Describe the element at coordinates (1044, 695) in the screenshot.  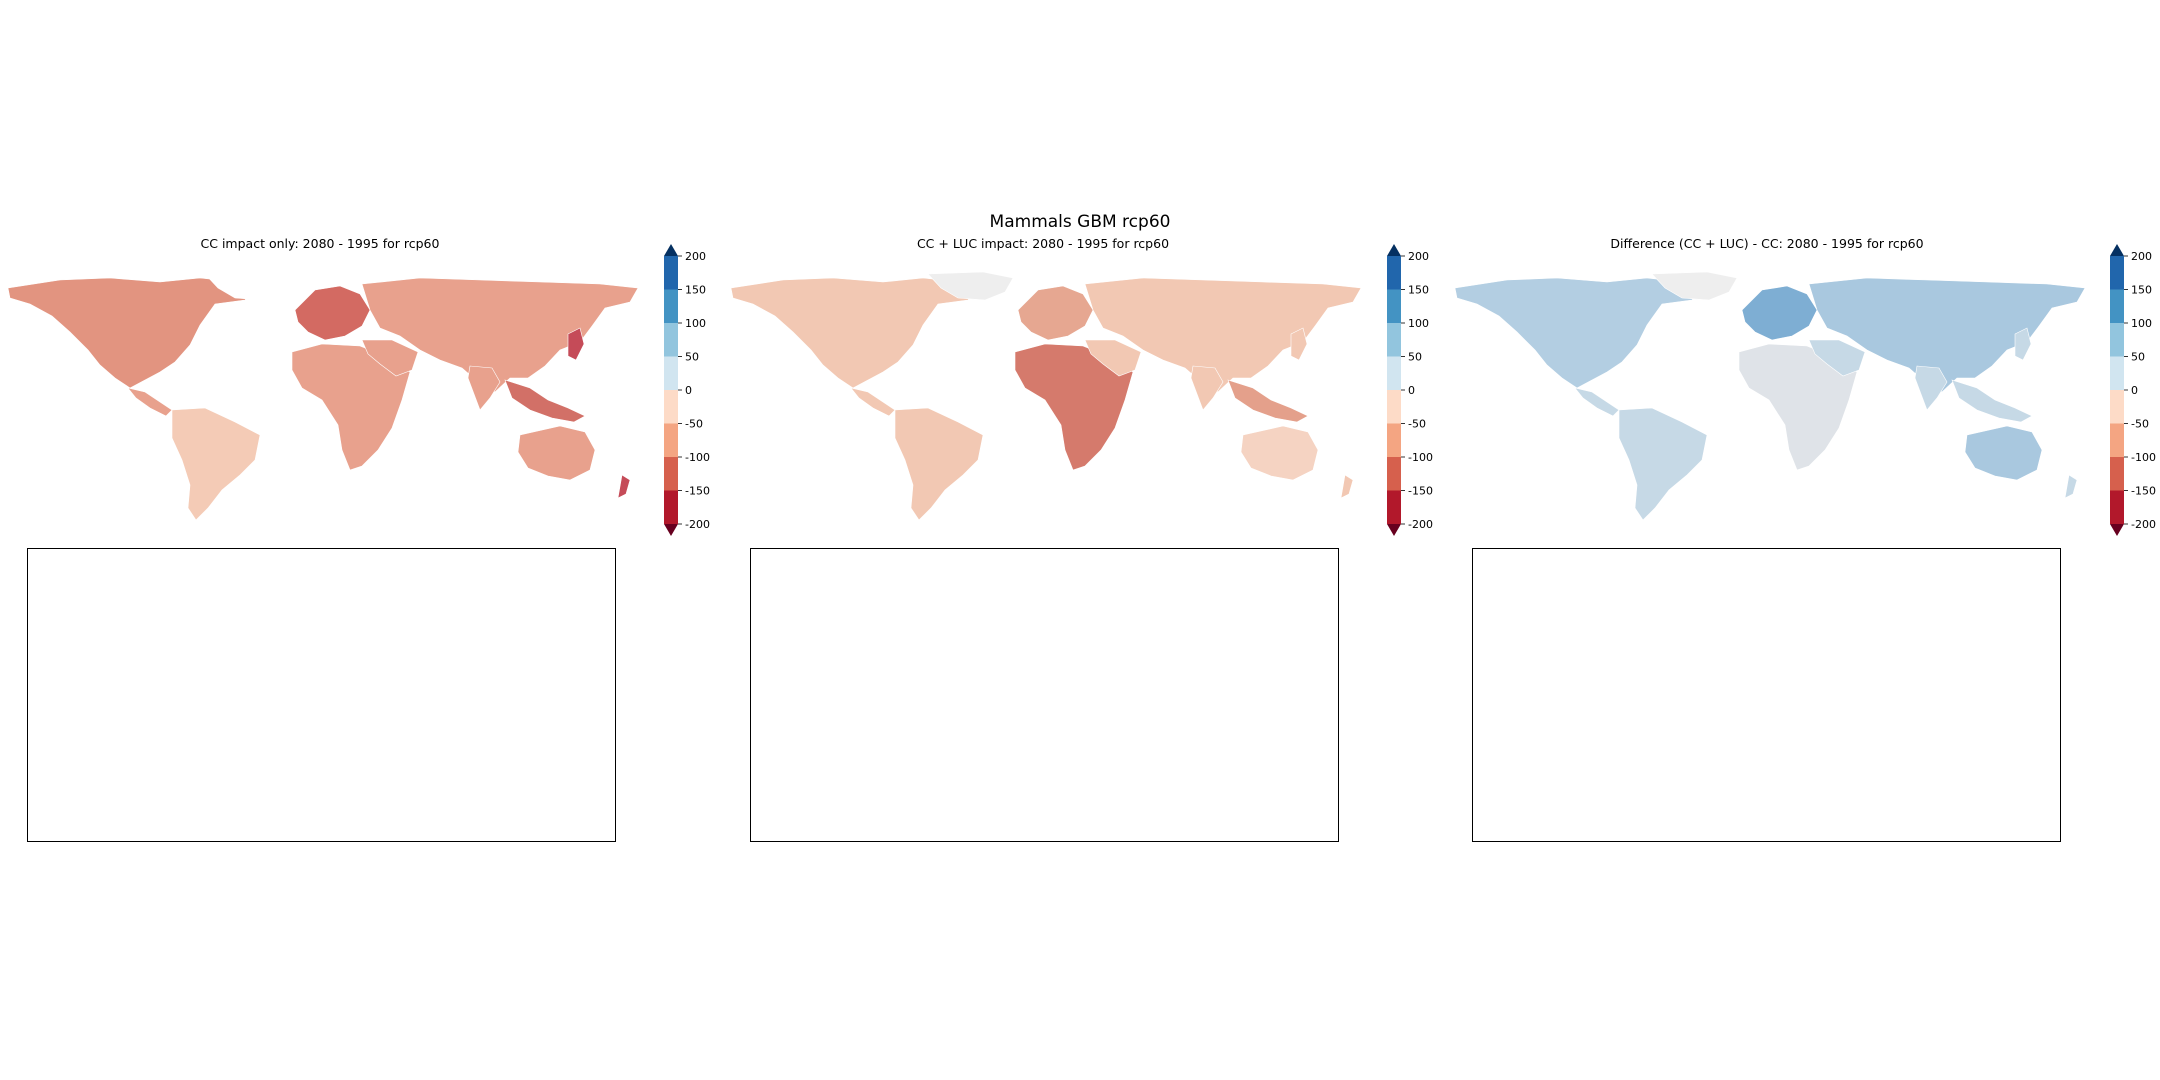
I see `empty-axes-cc-luc` at that location.